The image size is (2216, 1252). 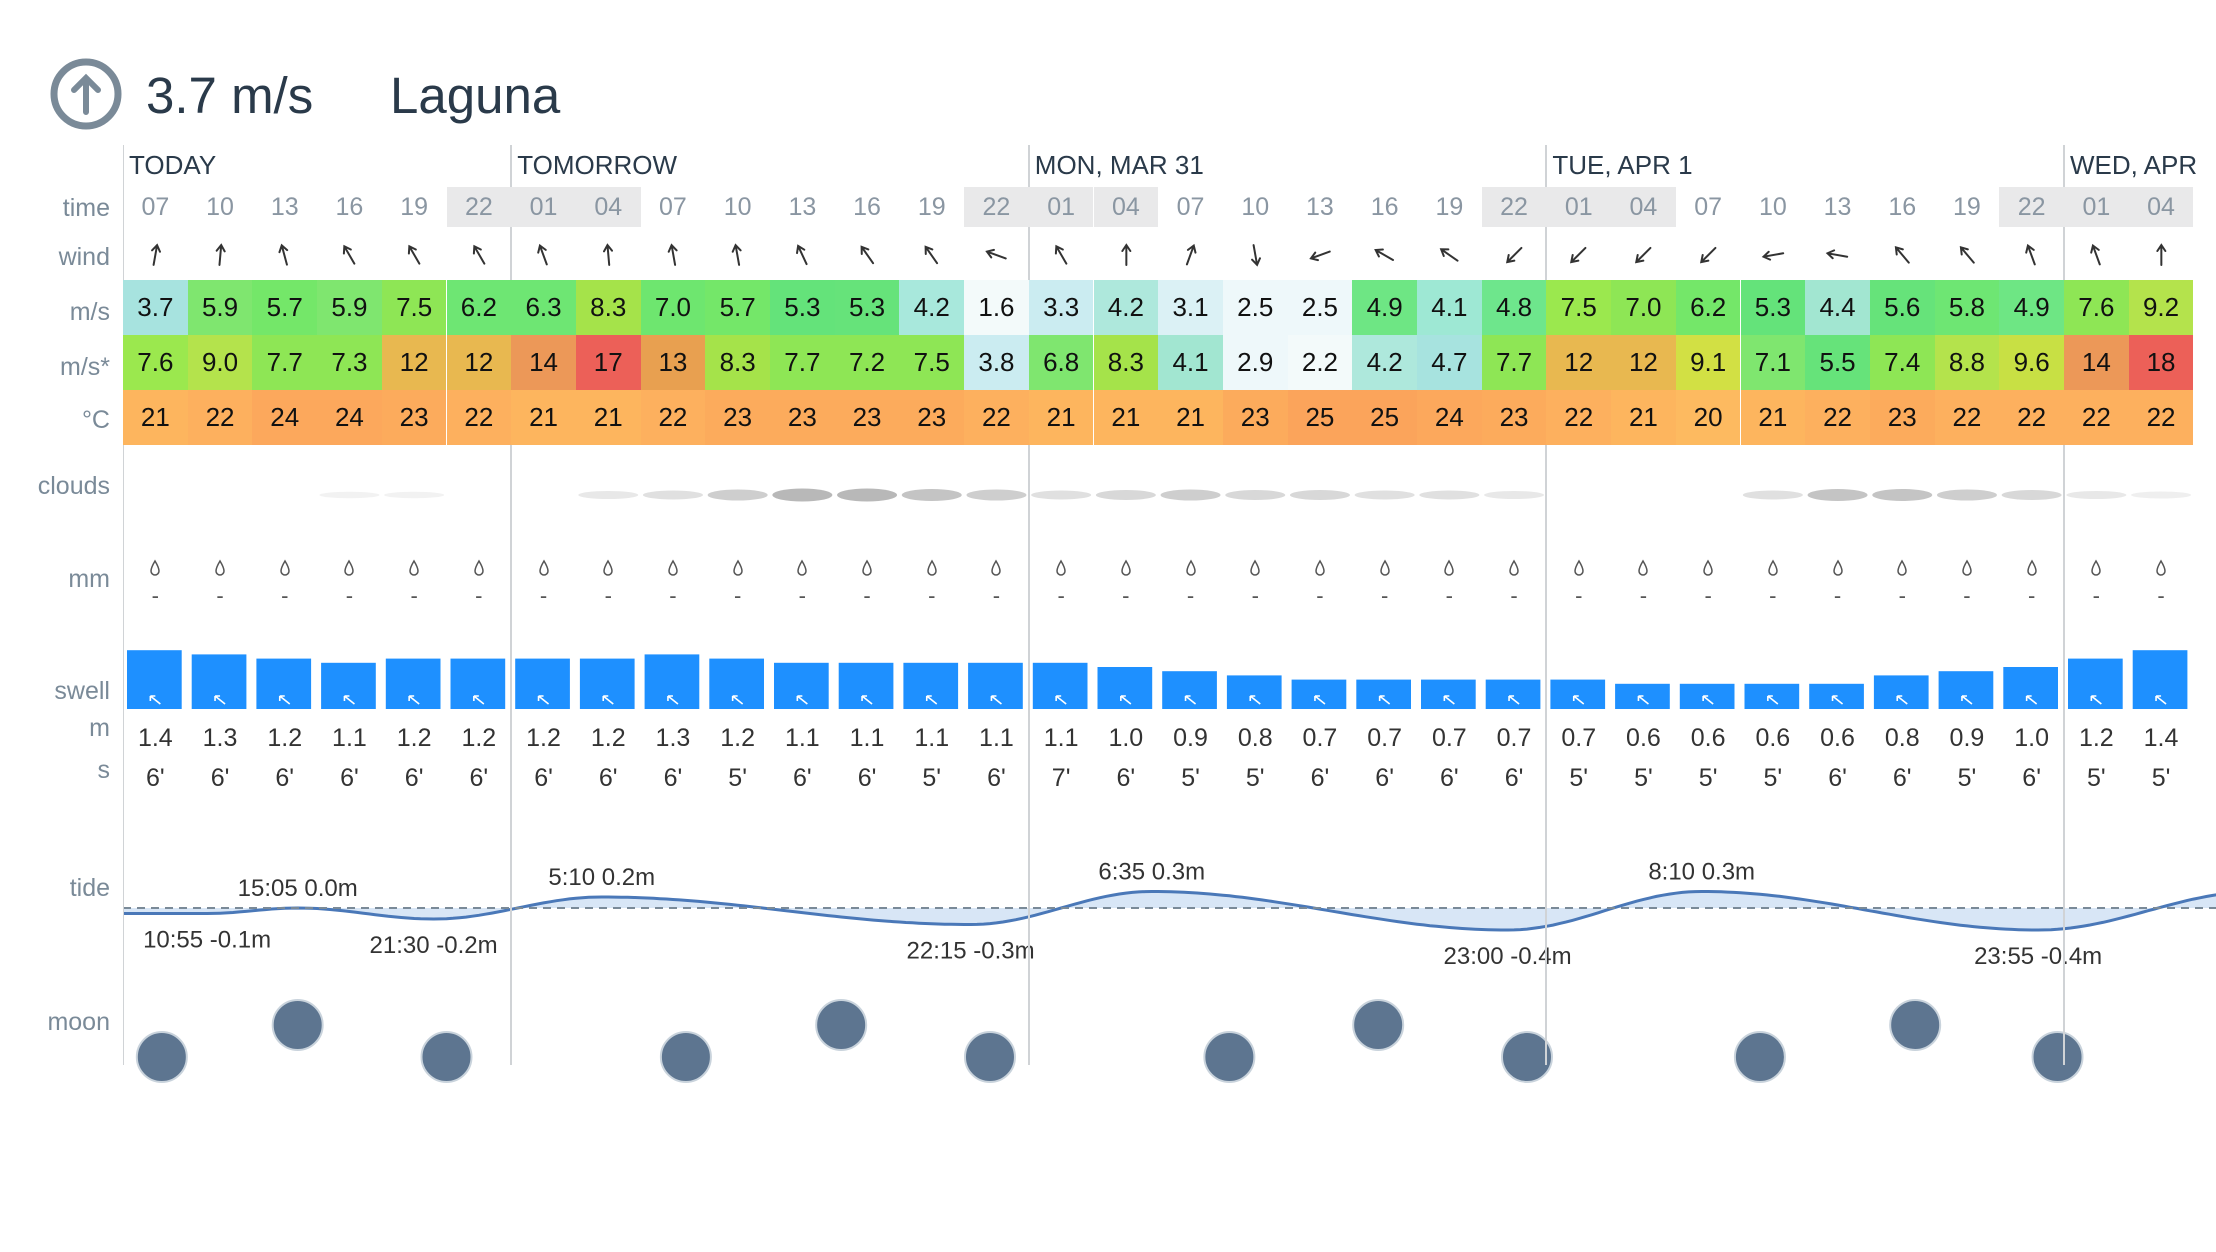 What do you see at coordinates (99, 728) in the screenshot?
I see `swell-m-label: m` at bounding box center [99, 728].